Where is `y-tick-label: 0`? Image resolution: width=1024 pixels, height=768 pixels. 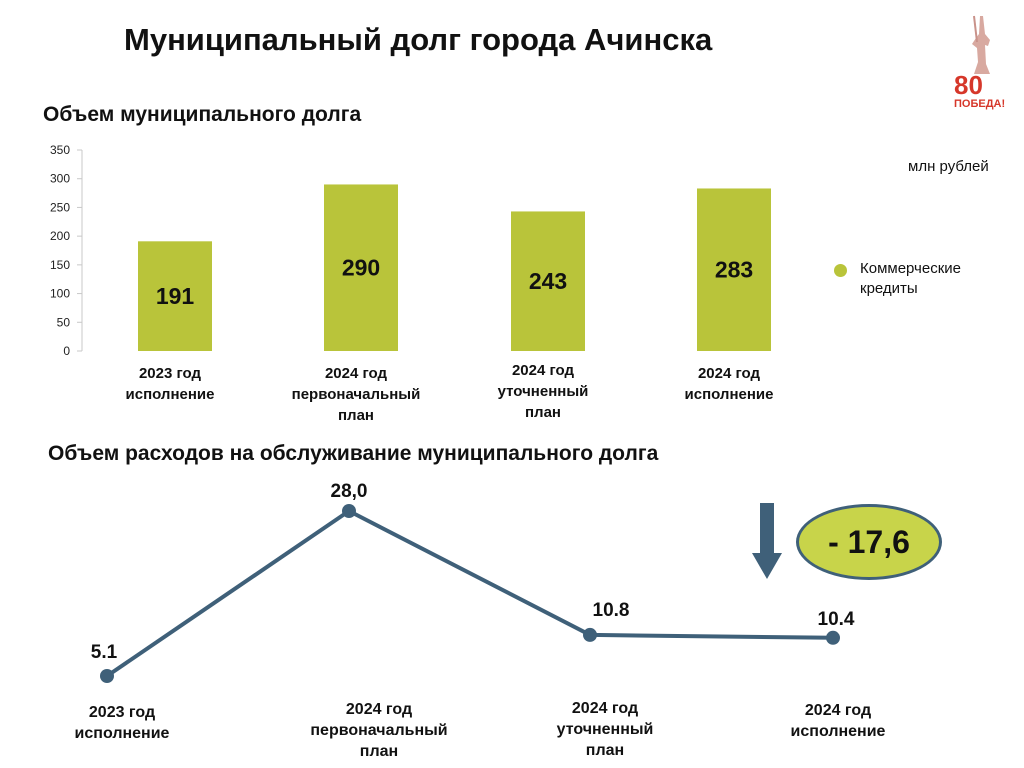
y-tick-label: 0 is located at coordinates (66, 351).